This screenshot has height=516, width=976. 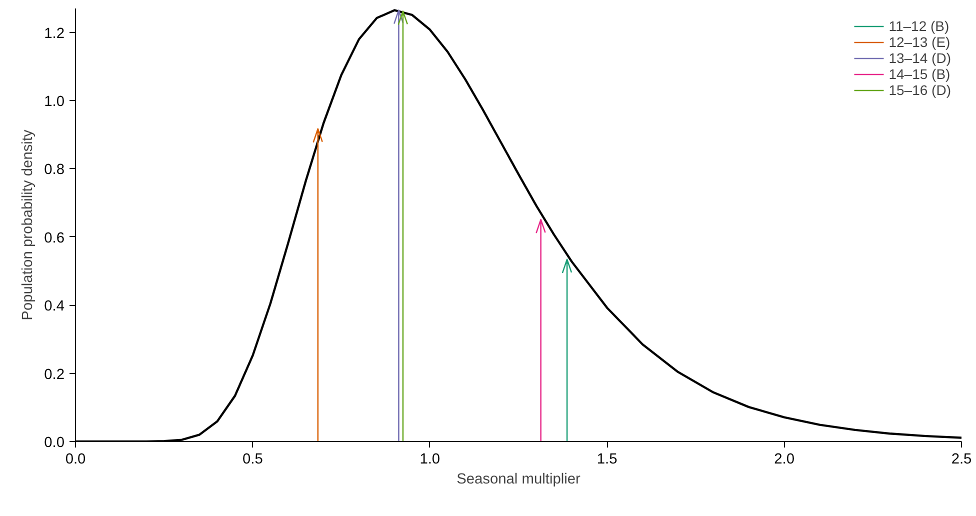 I want to click on x-tick-label: 0.5, so click(x=252, y=460).